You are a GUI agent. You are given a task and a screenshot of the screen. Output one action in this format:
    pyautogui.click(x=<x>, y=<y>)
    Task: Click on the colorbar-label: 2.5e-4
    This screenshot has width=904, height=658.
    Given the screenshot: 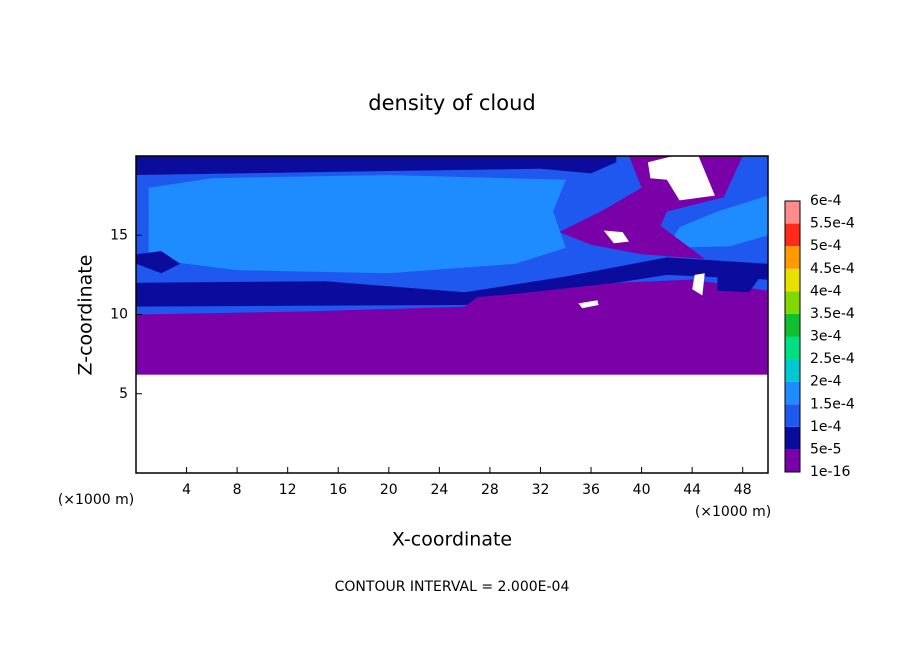 What is the action you would take?
    pyautogui.click(x=832, y=359)
    